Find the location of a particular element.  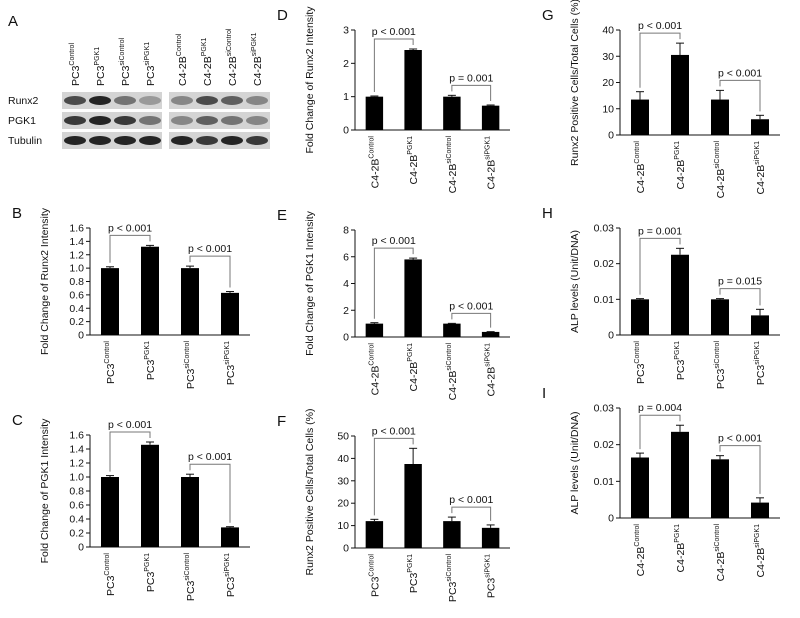

y-tick-label: 30 is located at coordinates (608, 57).